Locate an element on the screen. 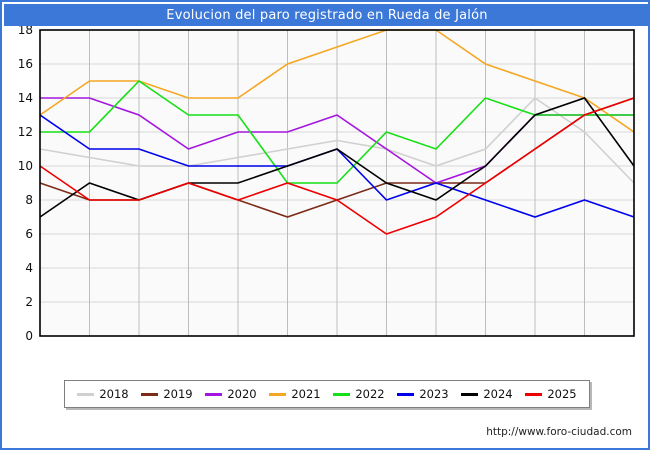 This screenshot has height=450, width=650. legend-label: 2020 is located at coordinates (242, 394).